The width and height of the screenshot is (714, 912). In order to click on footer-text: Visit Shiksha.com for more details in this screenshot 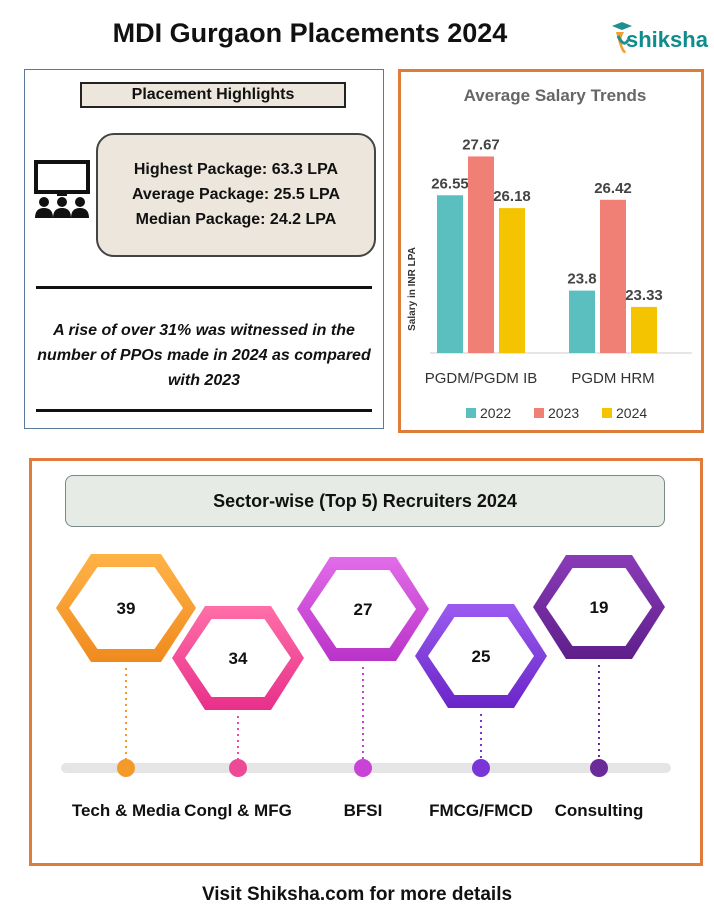, I will do `click(357, 894)`.